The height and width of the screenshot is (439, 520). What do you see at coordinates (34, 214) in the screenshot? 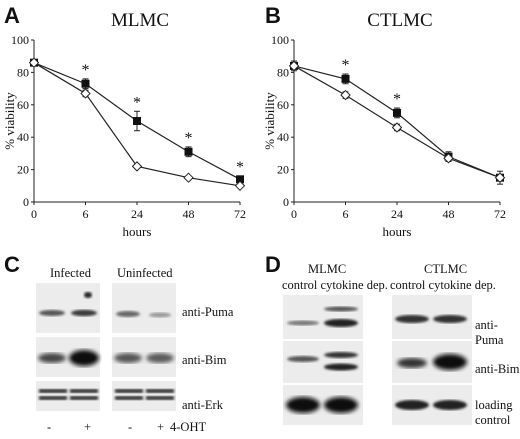
I see `mlmc-x-tick-label: 0` at bounding box center [34, 214].